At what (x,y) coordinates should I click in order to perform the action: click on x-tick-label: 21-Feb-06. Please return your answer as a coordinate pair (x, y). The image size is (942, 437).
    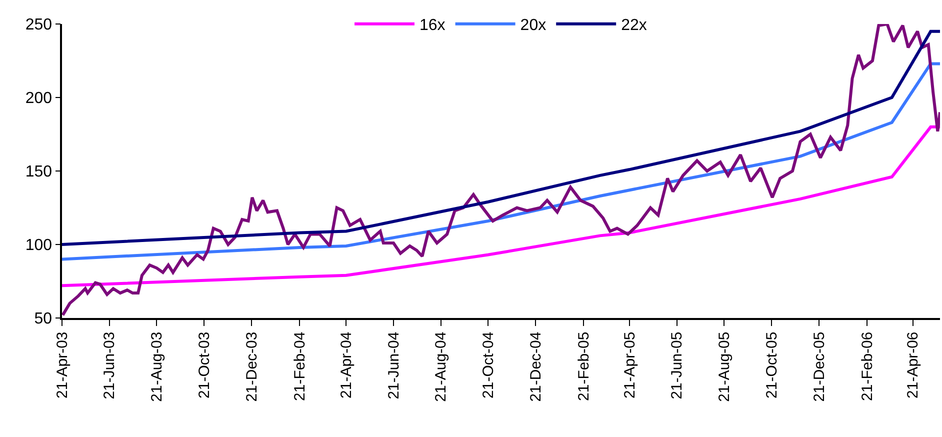
    Looking at the image, I should click on (867, 366).